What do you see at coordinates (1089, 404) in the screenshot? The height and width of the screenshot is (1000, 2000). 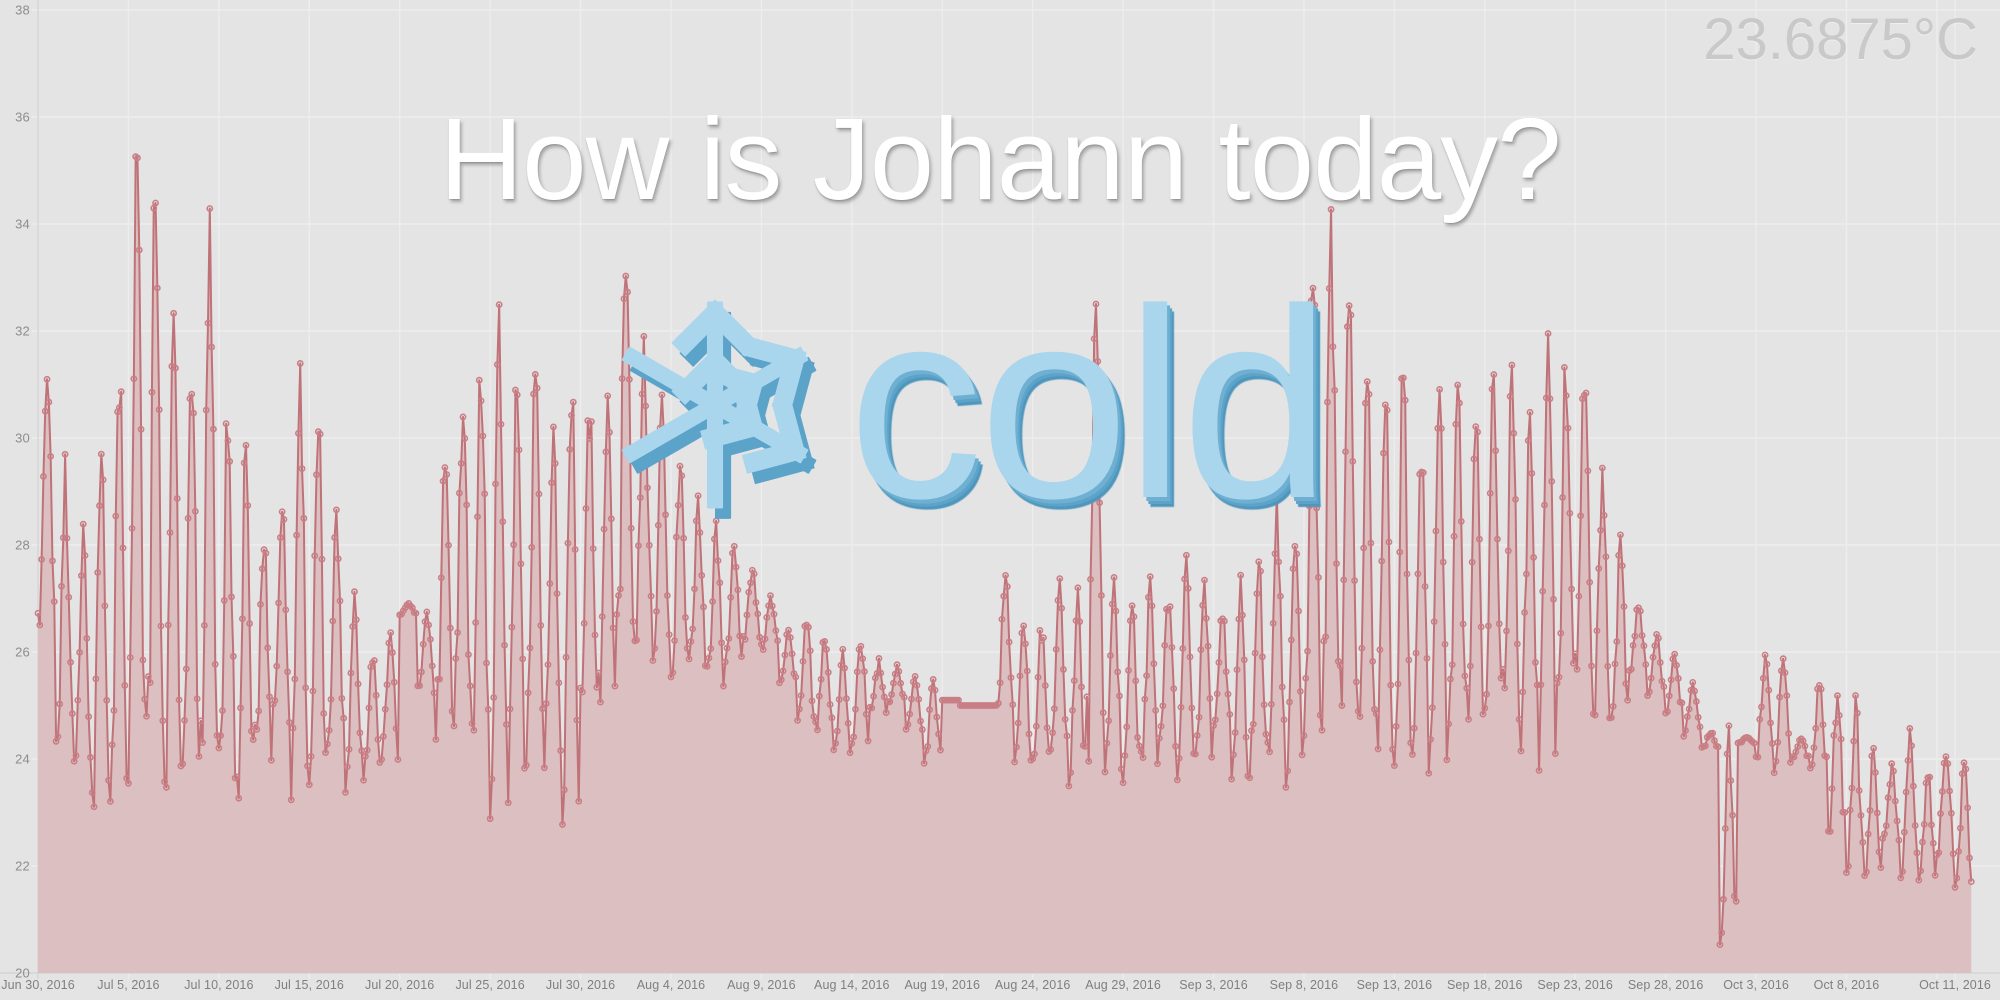 I see `status-word: cold` at bounding box center [1089, 404].